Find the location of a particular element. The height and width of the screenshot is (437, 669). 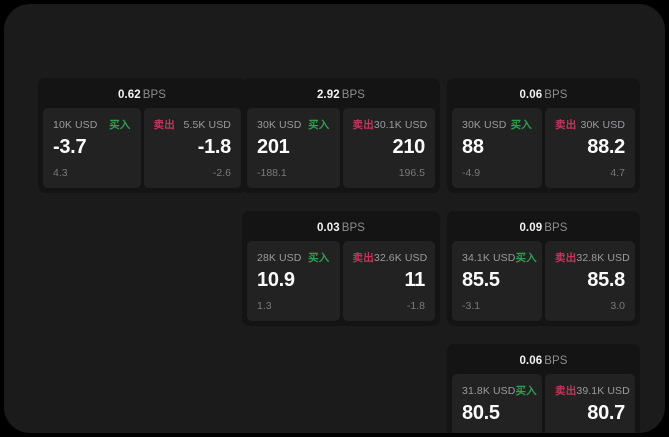

sell-side-header: 卖出 30K USD is located at coordinates (590, 124).